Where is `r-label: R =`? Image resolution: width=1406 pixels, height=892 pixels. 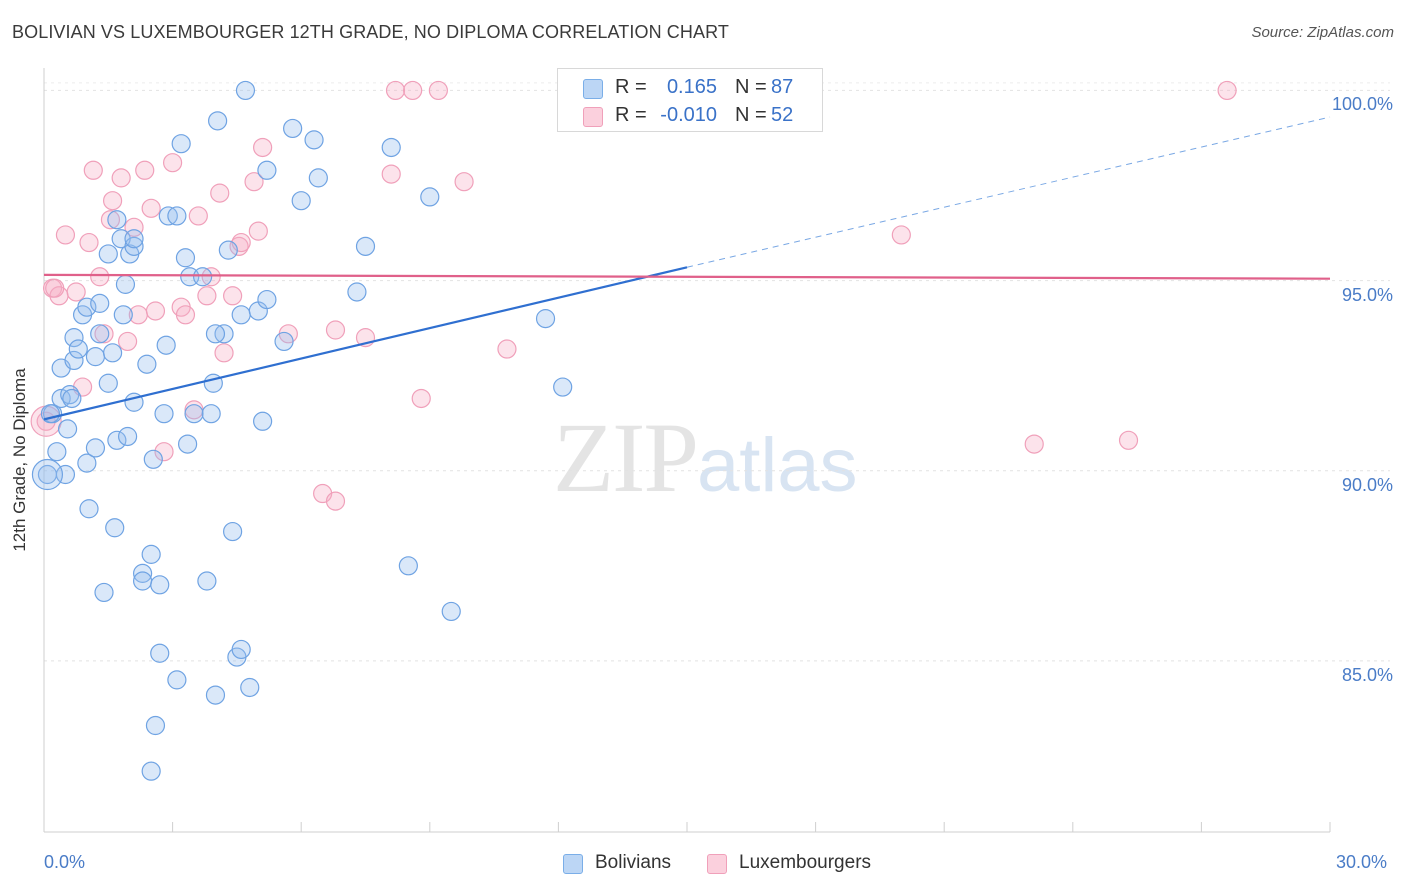 r-label: R = is located at coordinates (631, 87).